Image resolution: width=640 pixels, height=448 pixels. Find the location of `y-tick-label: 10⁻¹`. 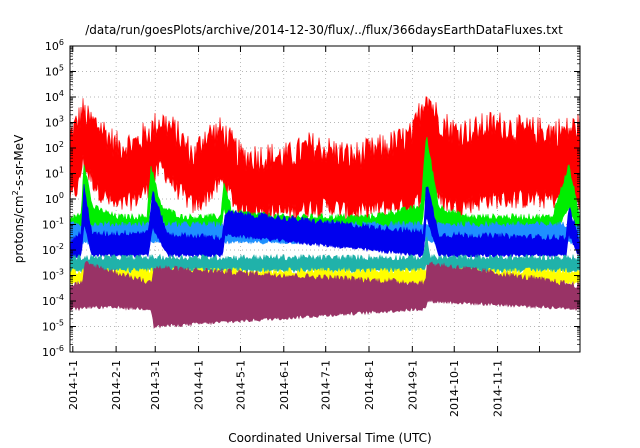

y-tick-label: 10⁻¹ is located at coordinates (53, 224).